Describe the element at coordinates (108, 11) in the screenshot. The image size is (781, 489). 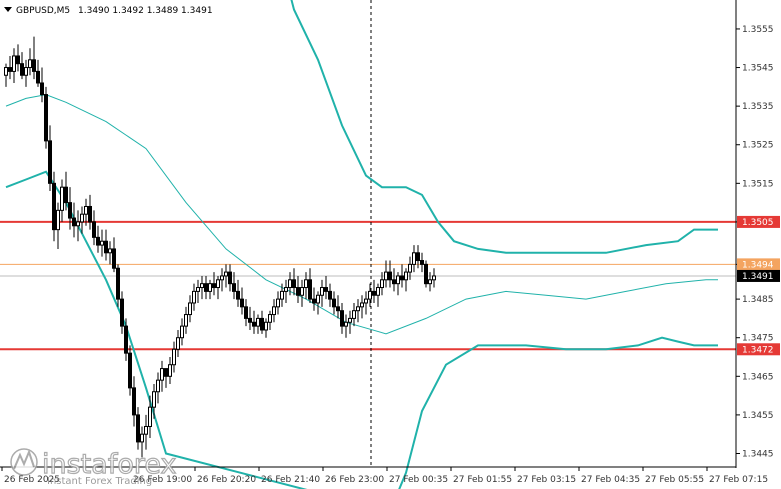
I see `header: GBPUSD,M5 1.3490 1.3492 1.3489 1.3491` at that location.